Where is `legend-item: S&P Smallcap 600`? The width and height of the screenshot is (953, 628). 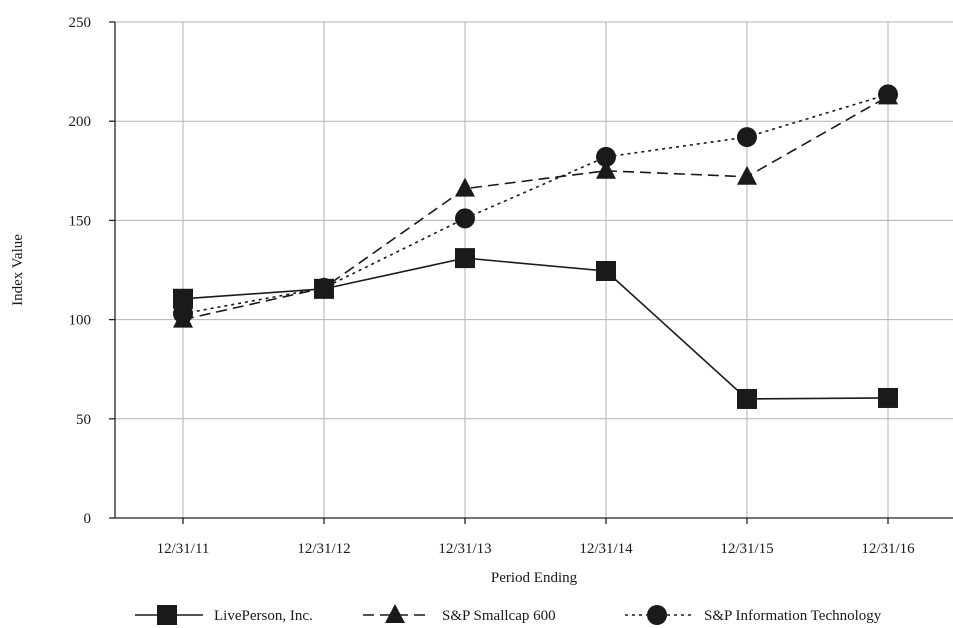 legend-item: S&P Smallcap 600 is located at coordinates (459, 614).